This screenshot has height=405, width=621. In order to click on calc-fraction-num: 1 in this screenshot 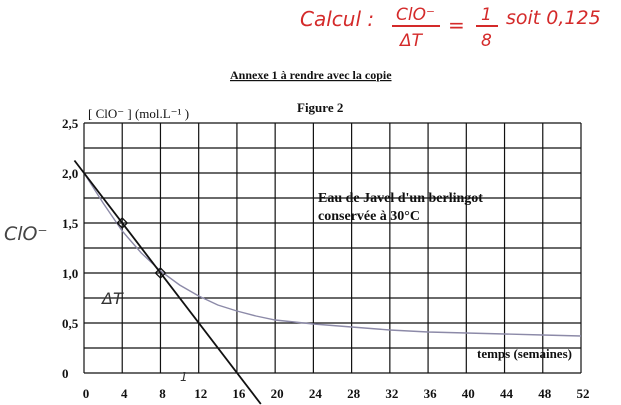, I will do `click(486, 15)`.